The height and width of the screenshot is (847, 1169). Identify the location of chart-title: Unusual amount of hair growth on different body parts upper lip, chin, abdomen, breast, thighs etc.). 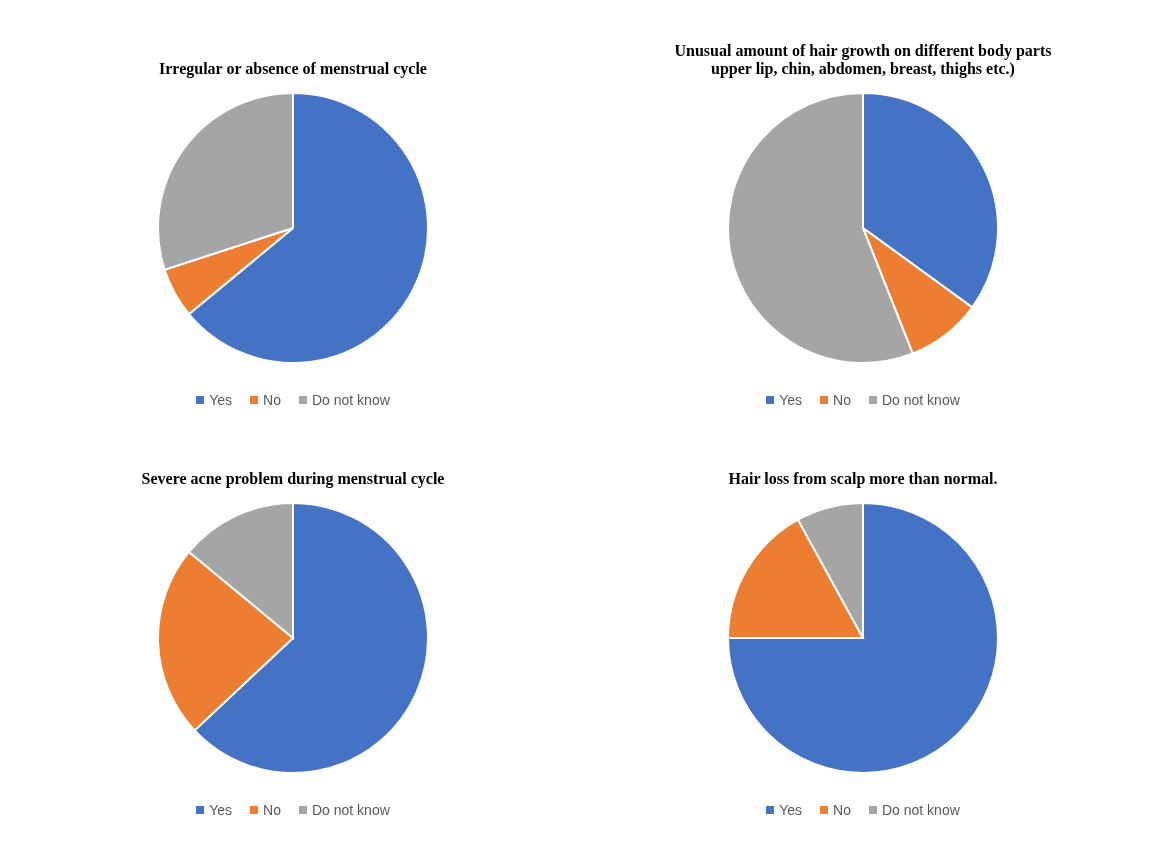
(863, 59).